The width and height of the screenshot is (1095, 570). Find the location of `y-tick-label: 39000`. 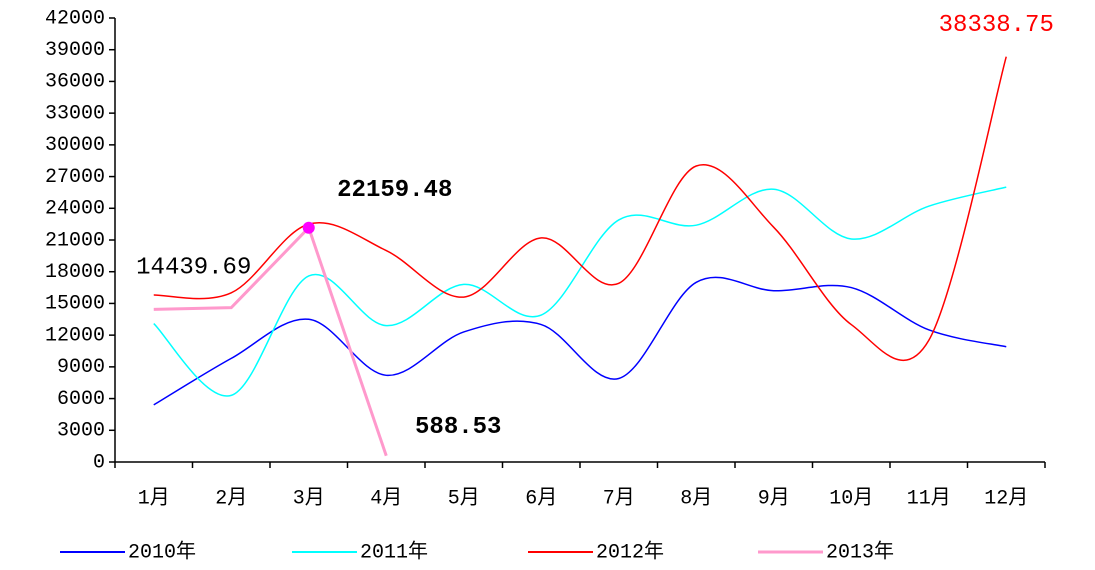

y-tick-label: 39000 is located at coordinates (75, 50).